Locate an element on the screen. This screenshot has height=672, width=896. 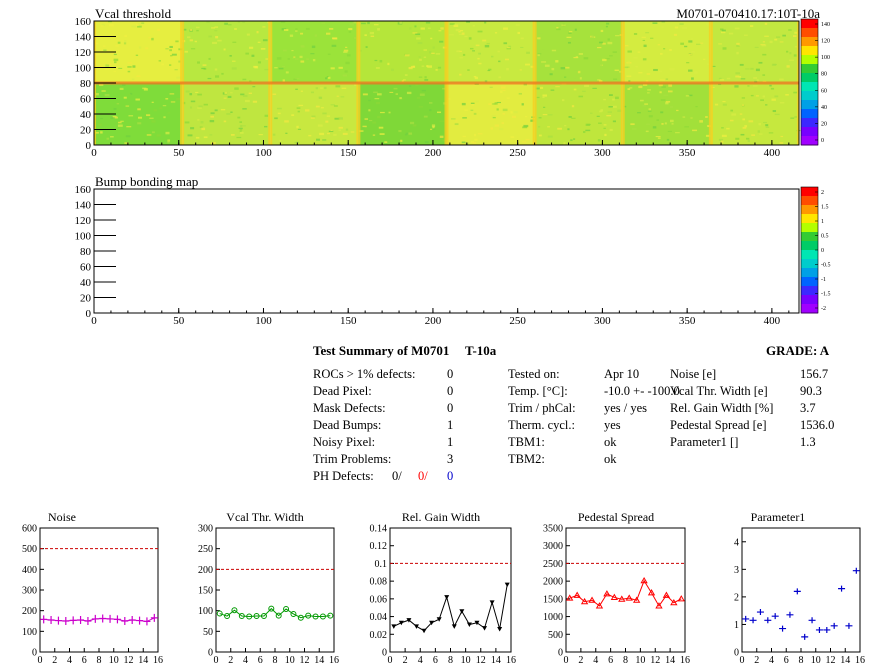
y-tick-label: 60 is located at coordinates (86, 100).